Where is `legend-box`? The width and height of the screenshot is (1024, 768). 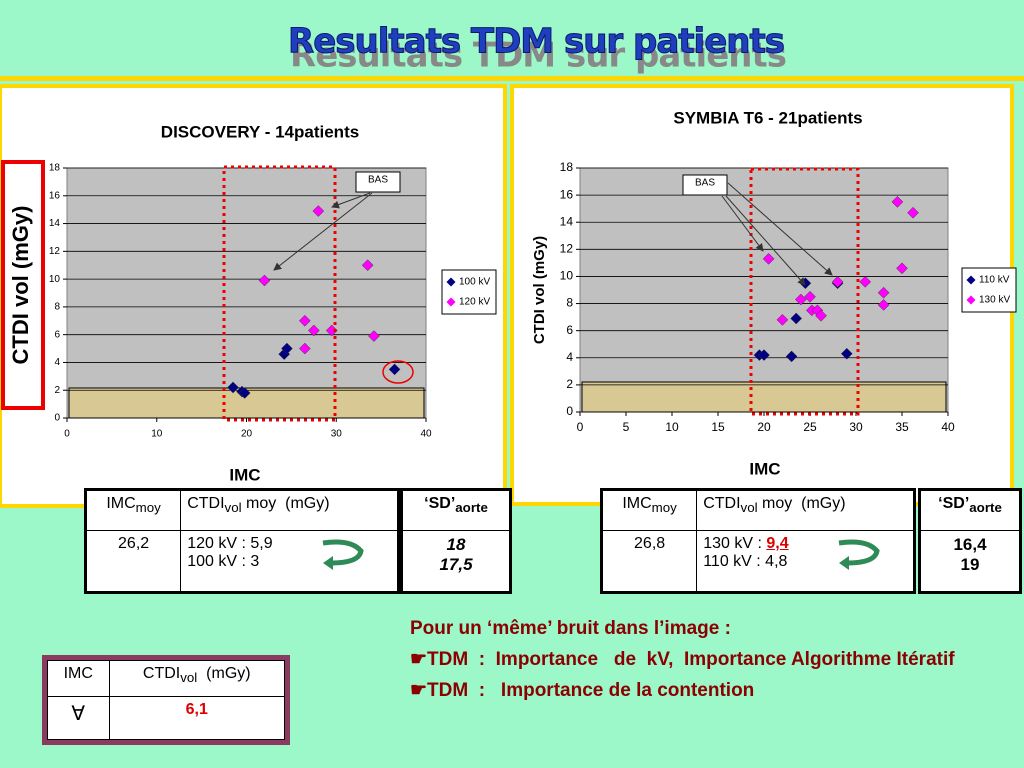 legend-box is located at coordinates (469, 292).